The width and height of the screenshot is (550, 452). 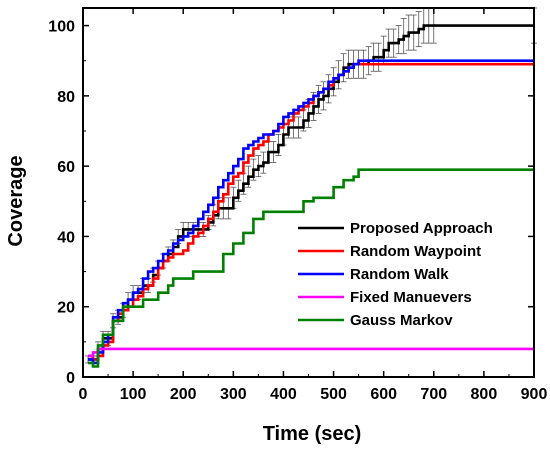 I want to click on series-line, so click(x=311, y=352).